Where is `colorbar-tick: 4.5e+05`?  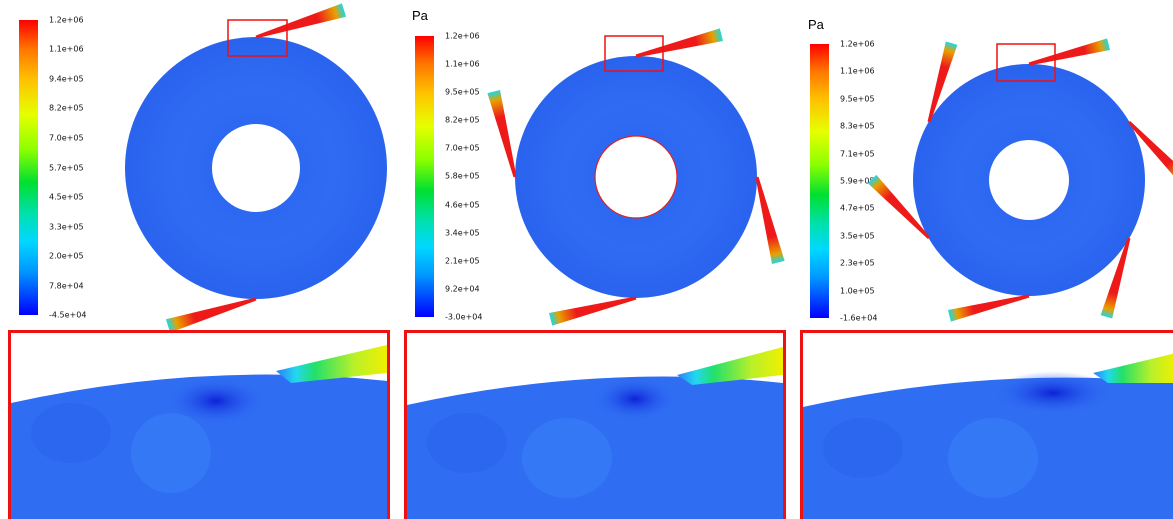 colorbar-tick: 4.5e+05 is located at coordinates (66, 197).